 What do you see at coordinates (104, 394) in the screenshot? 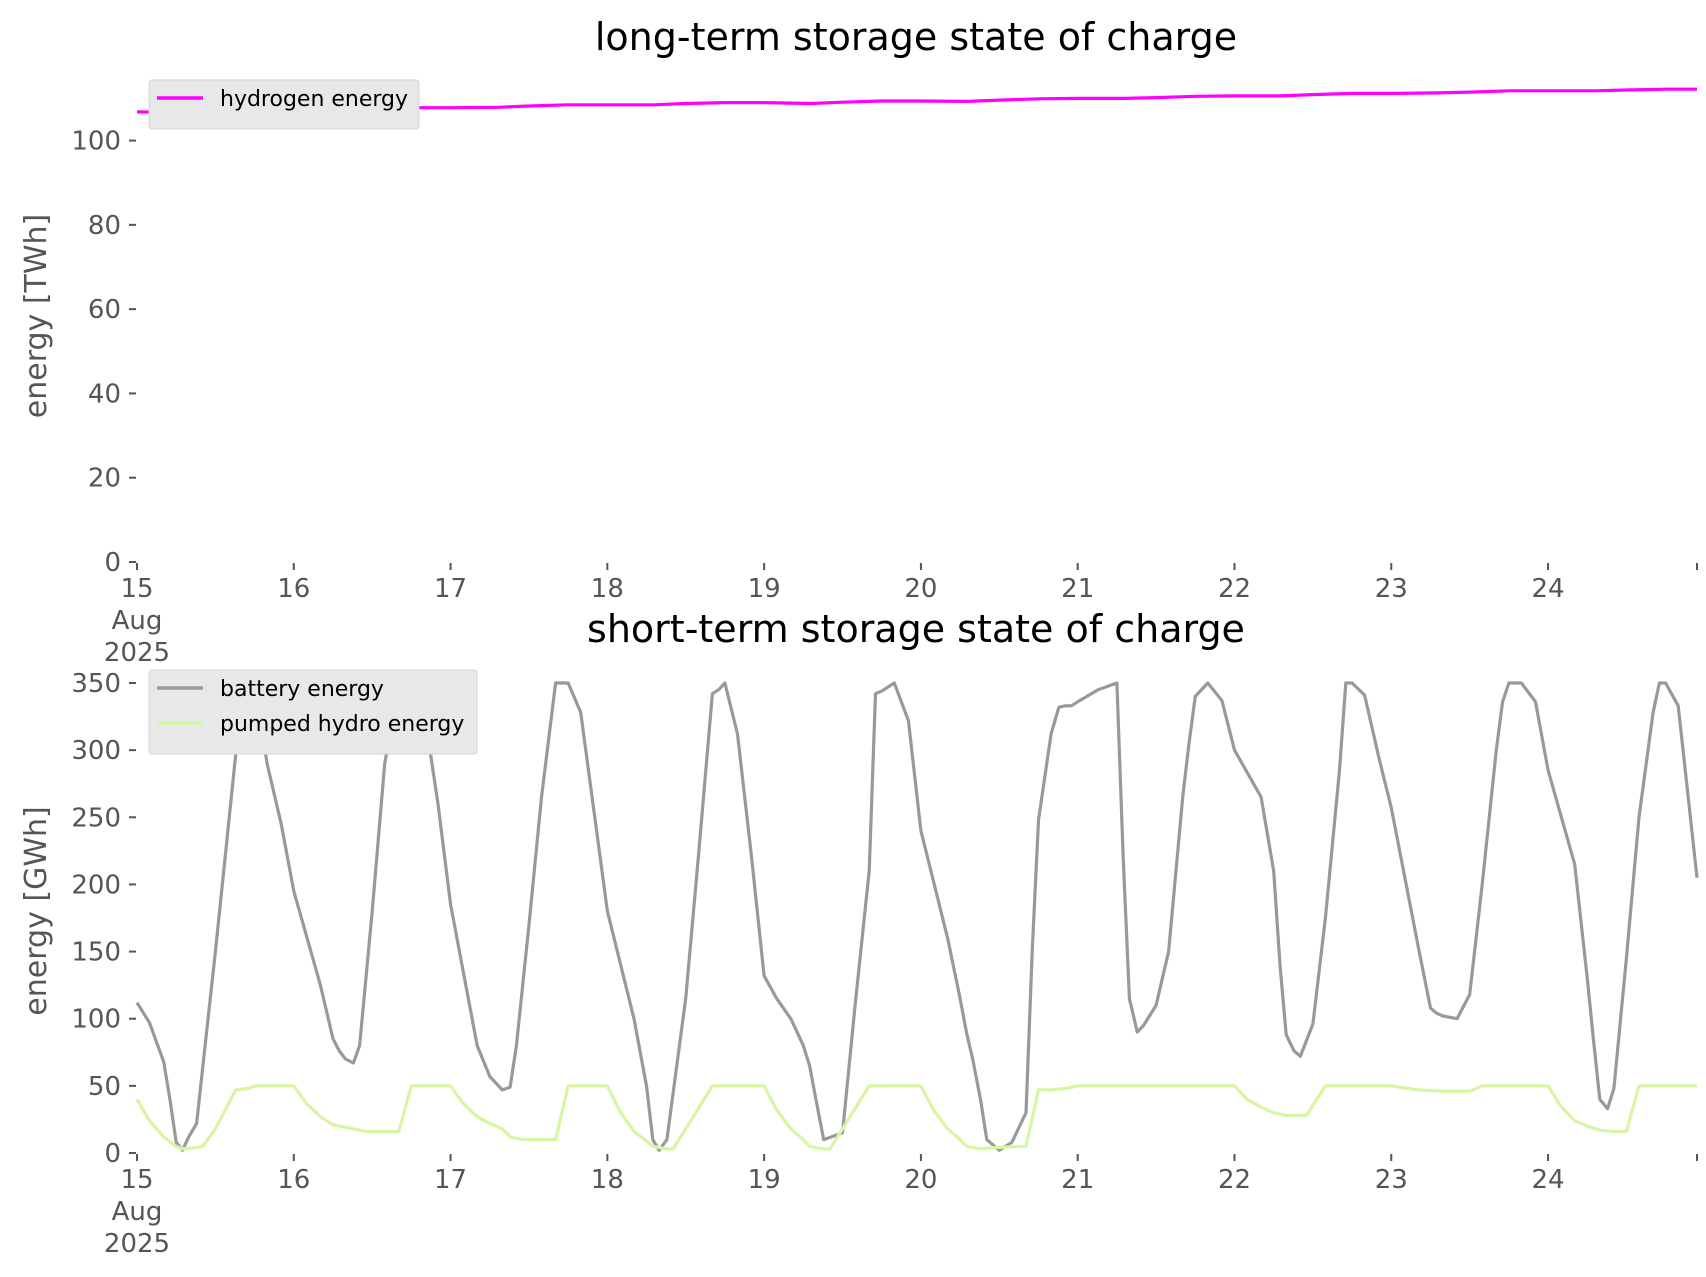
I see `y-tick-label: 40` at bounding box center [104, 394].